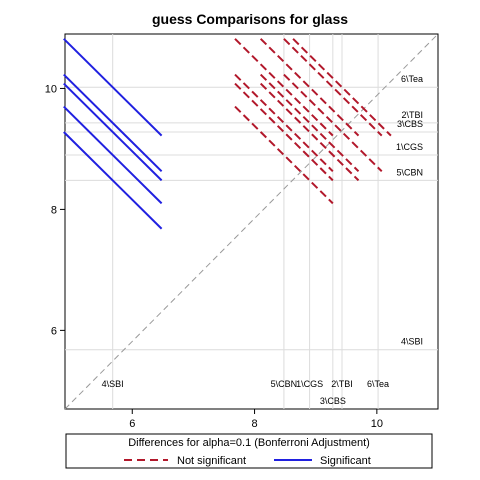  I want to click on group-label-bottom: 3\CBS, so click(333, 401).